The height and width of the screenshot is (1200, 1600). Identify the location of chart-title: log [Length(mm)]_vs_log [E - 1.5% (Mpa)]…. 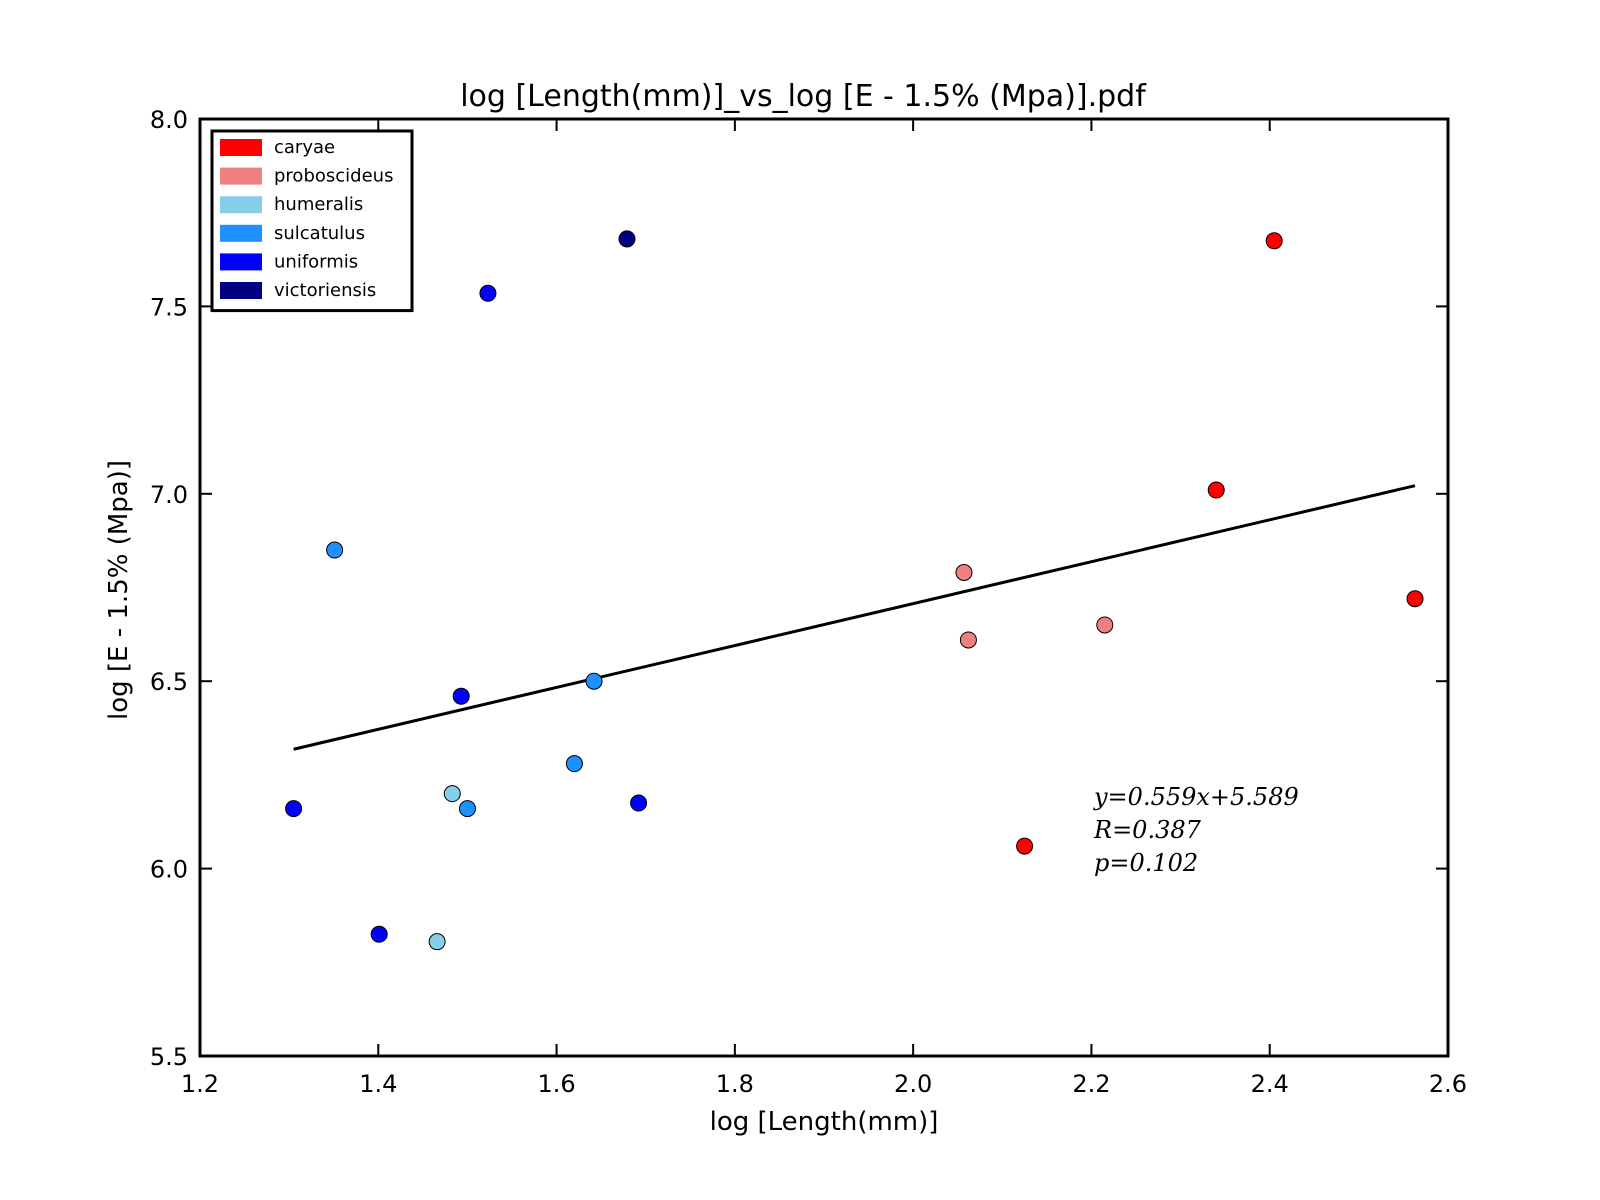
(803, 96).